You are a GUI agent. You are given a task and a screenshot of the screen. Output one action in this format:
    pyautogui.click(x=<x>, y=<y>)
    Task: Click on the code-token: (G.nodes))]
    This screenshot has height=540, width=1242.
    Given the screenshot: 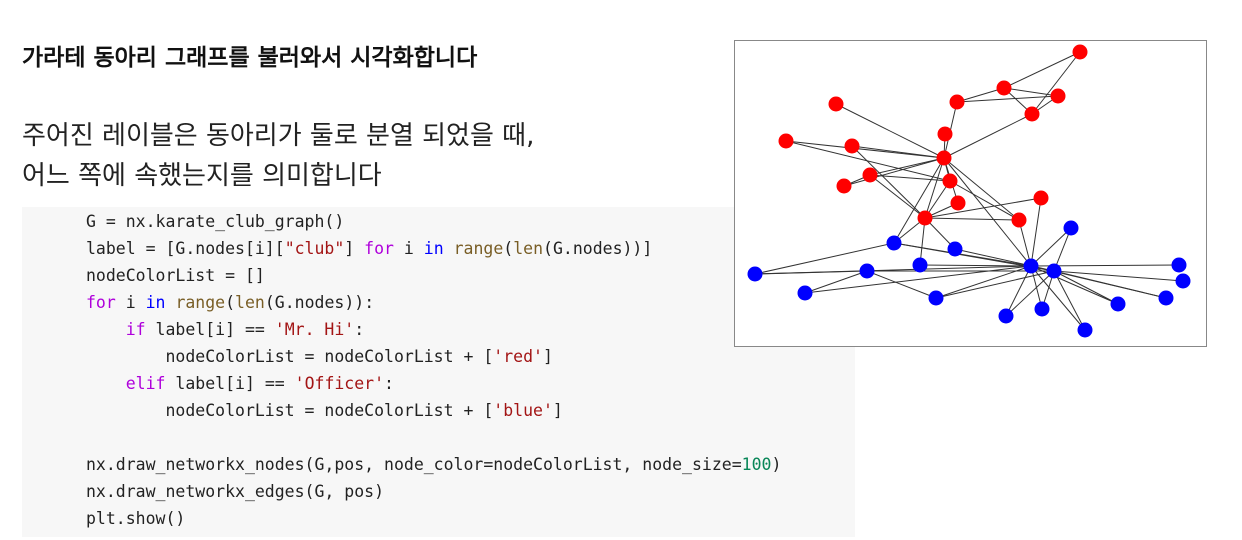 What is the action you would take?
    pyautogui.click(x=598, y=248)
    